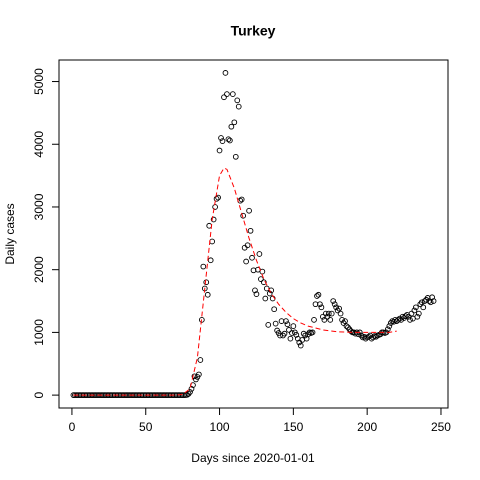 The image size is (480, 480). I want to click on y-tick-label: 5000, so click(39, 81).